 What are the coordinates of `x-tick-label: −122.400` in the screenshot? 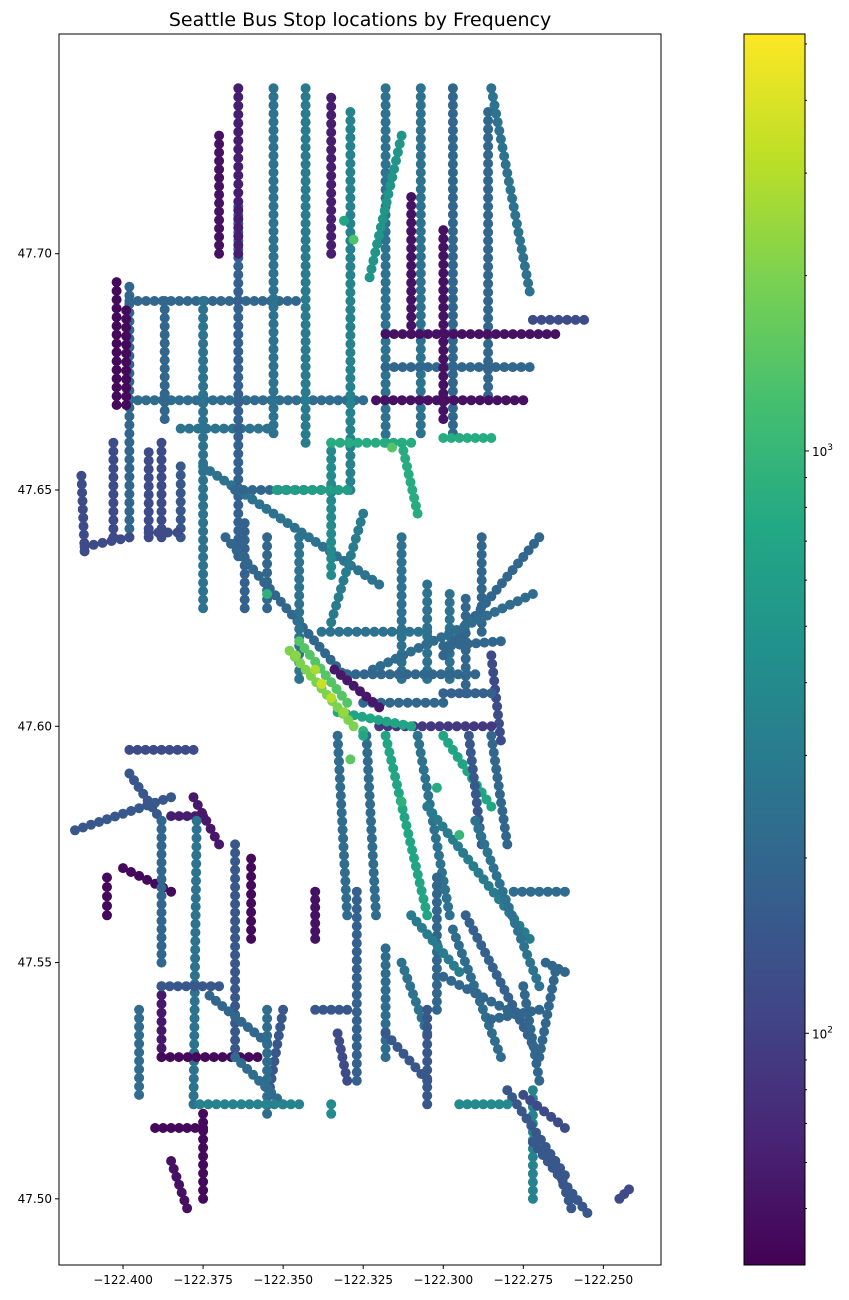 It's located at (123, 1280).